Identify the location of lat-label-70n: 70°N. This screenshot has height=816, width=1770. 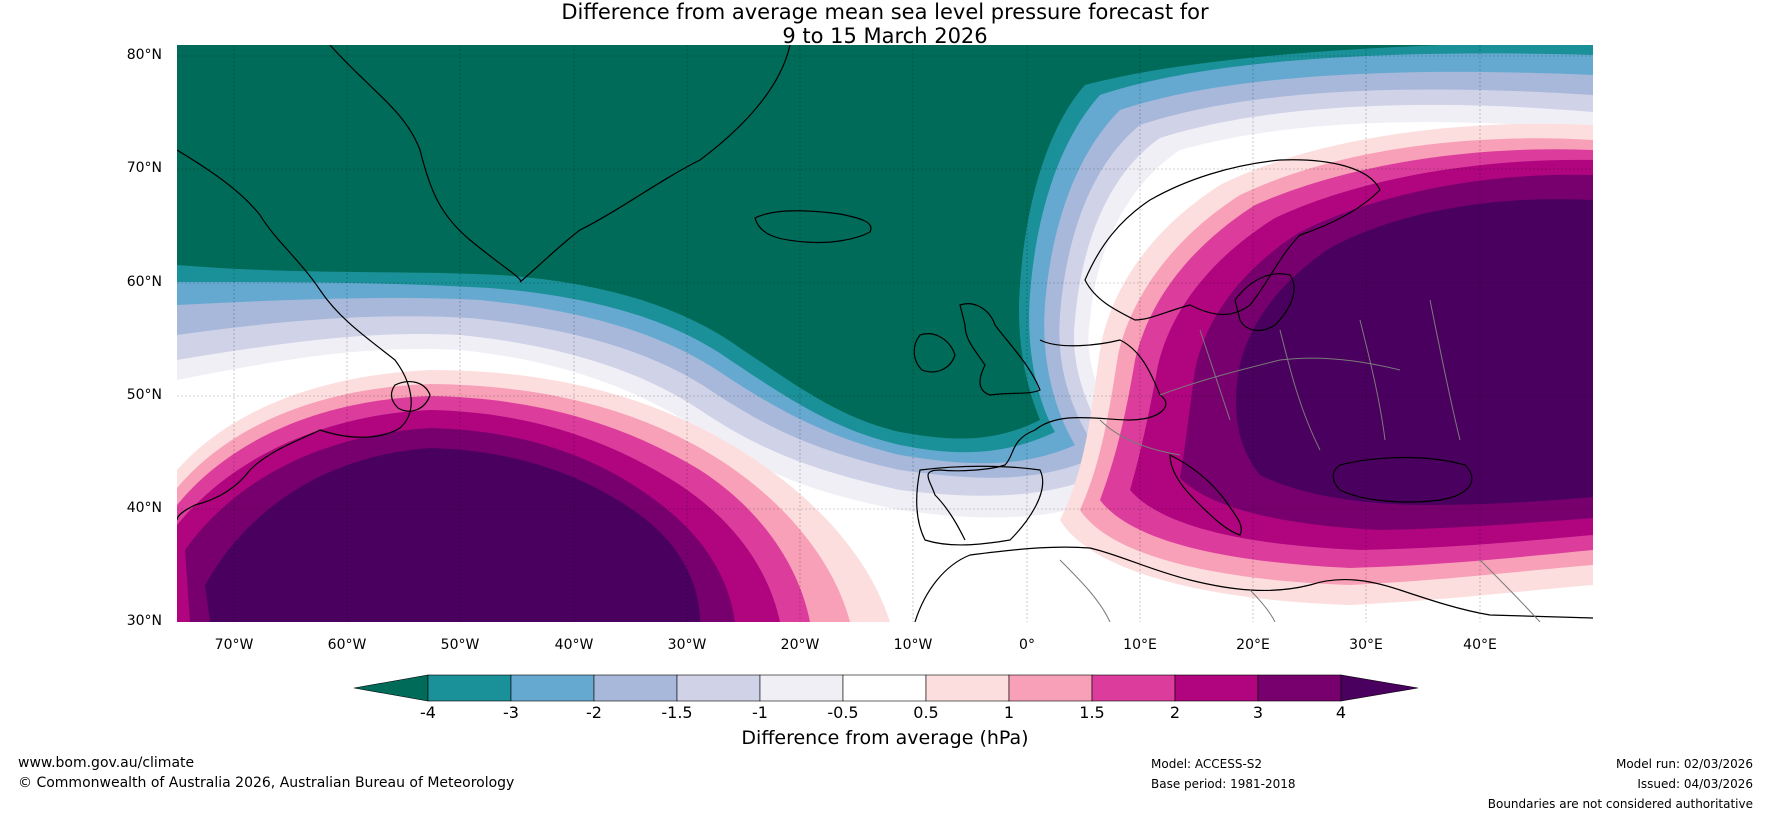
(144, 168).